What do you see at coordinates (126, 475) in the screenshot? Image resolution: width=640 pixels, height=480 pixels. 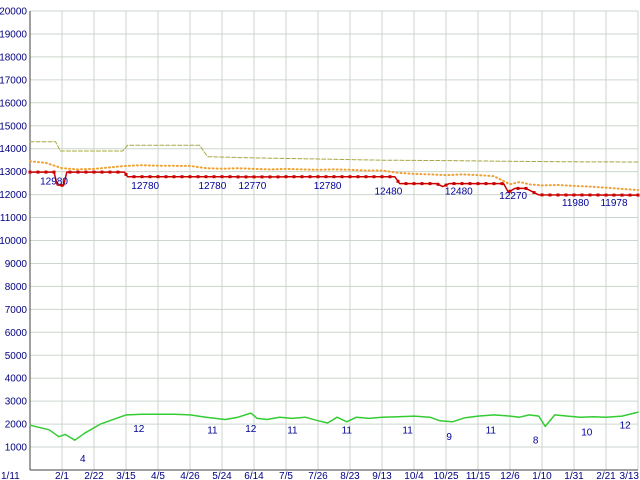 I see `x-axis-label: 3/15` at bounding box center [126, 475].